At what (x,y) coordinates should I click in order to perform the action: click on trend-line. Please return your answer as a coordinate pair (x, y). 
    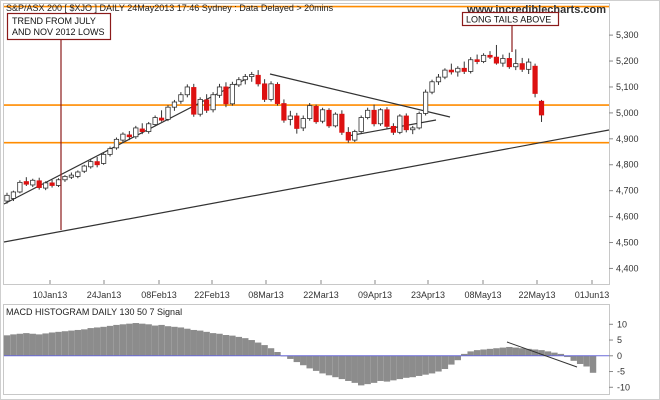
    Looking at the image, I should click on (360, 95).